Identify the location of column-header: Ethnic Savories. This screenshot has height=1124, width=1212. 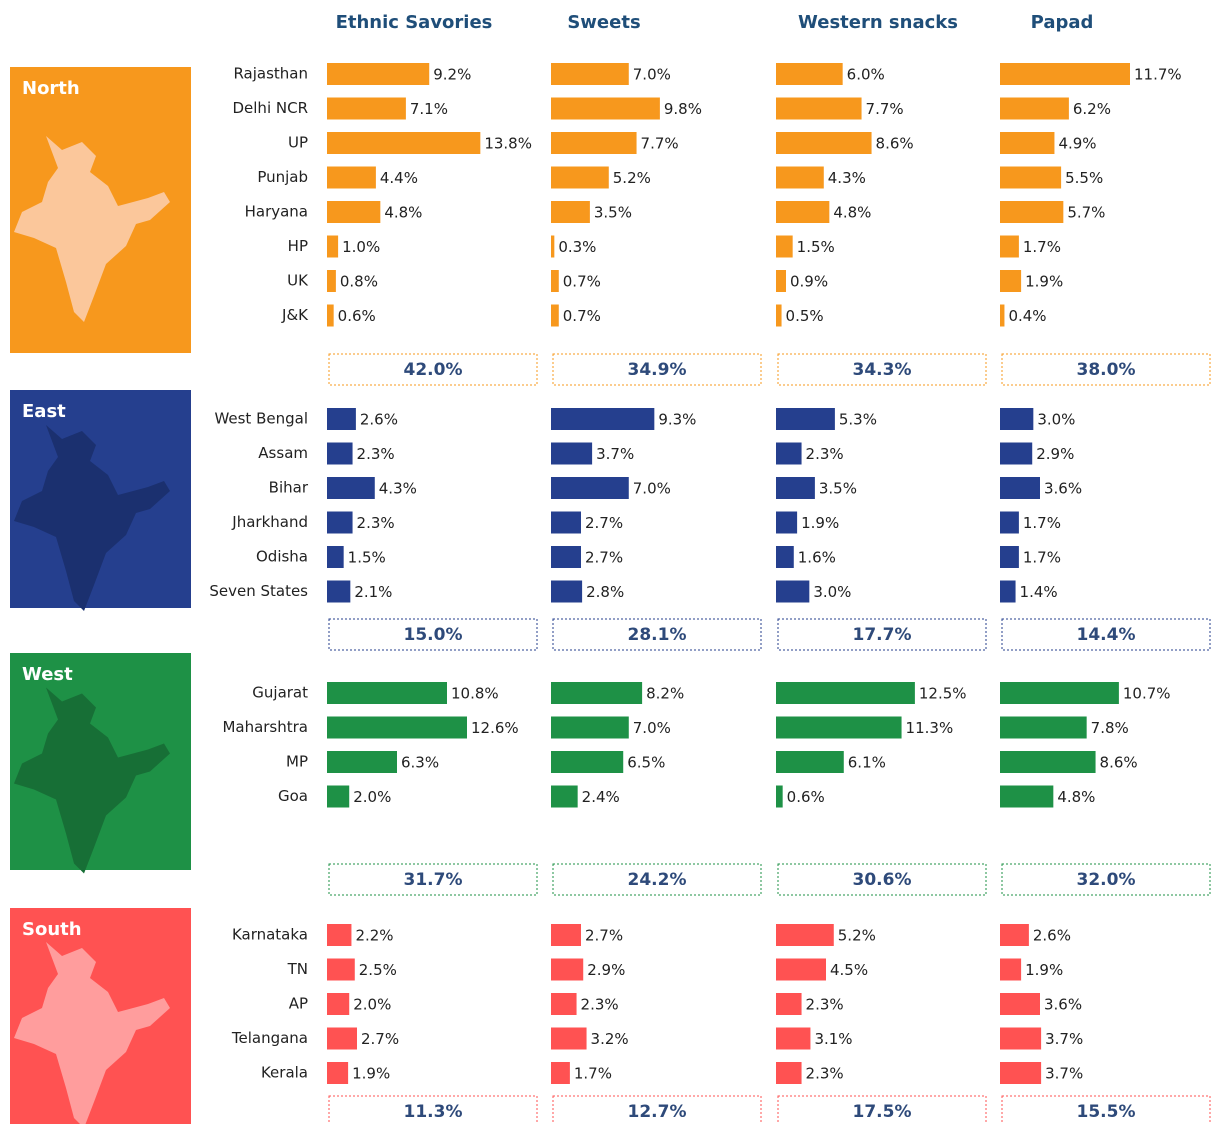
(414, 22).